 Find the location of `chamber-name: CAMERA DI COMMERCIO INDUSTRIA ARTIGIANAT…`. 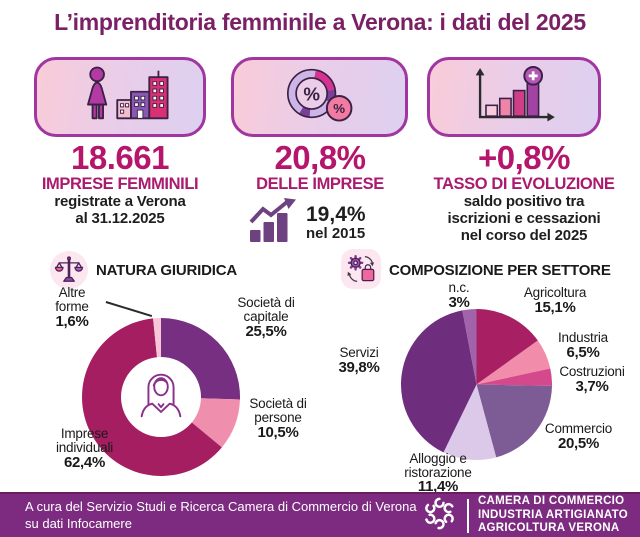

chamber-name: CAMERA DI COMMERCIO INDUSTRIA ARTIGIANAT… is located at coordinates (553, 515).